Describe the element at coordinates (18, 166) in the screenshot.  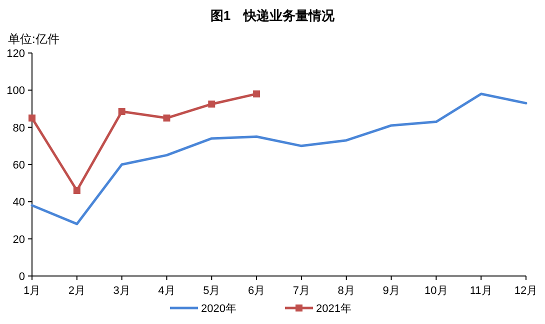
I see `ytick: 60` at that location.